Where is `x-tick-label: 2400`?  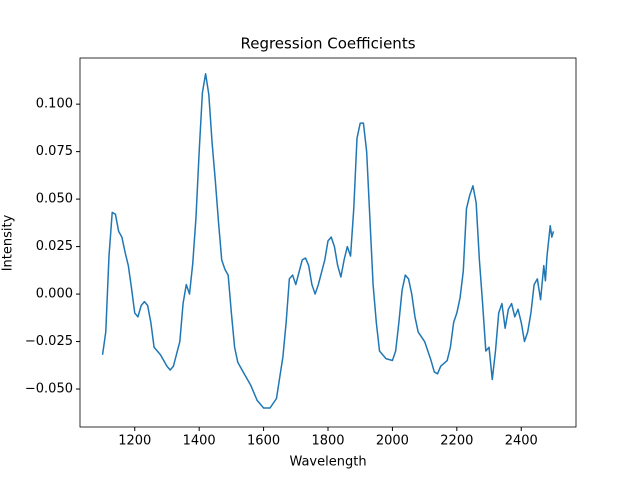
x-tick-label: 2400 is located at coordinates (521, 441).